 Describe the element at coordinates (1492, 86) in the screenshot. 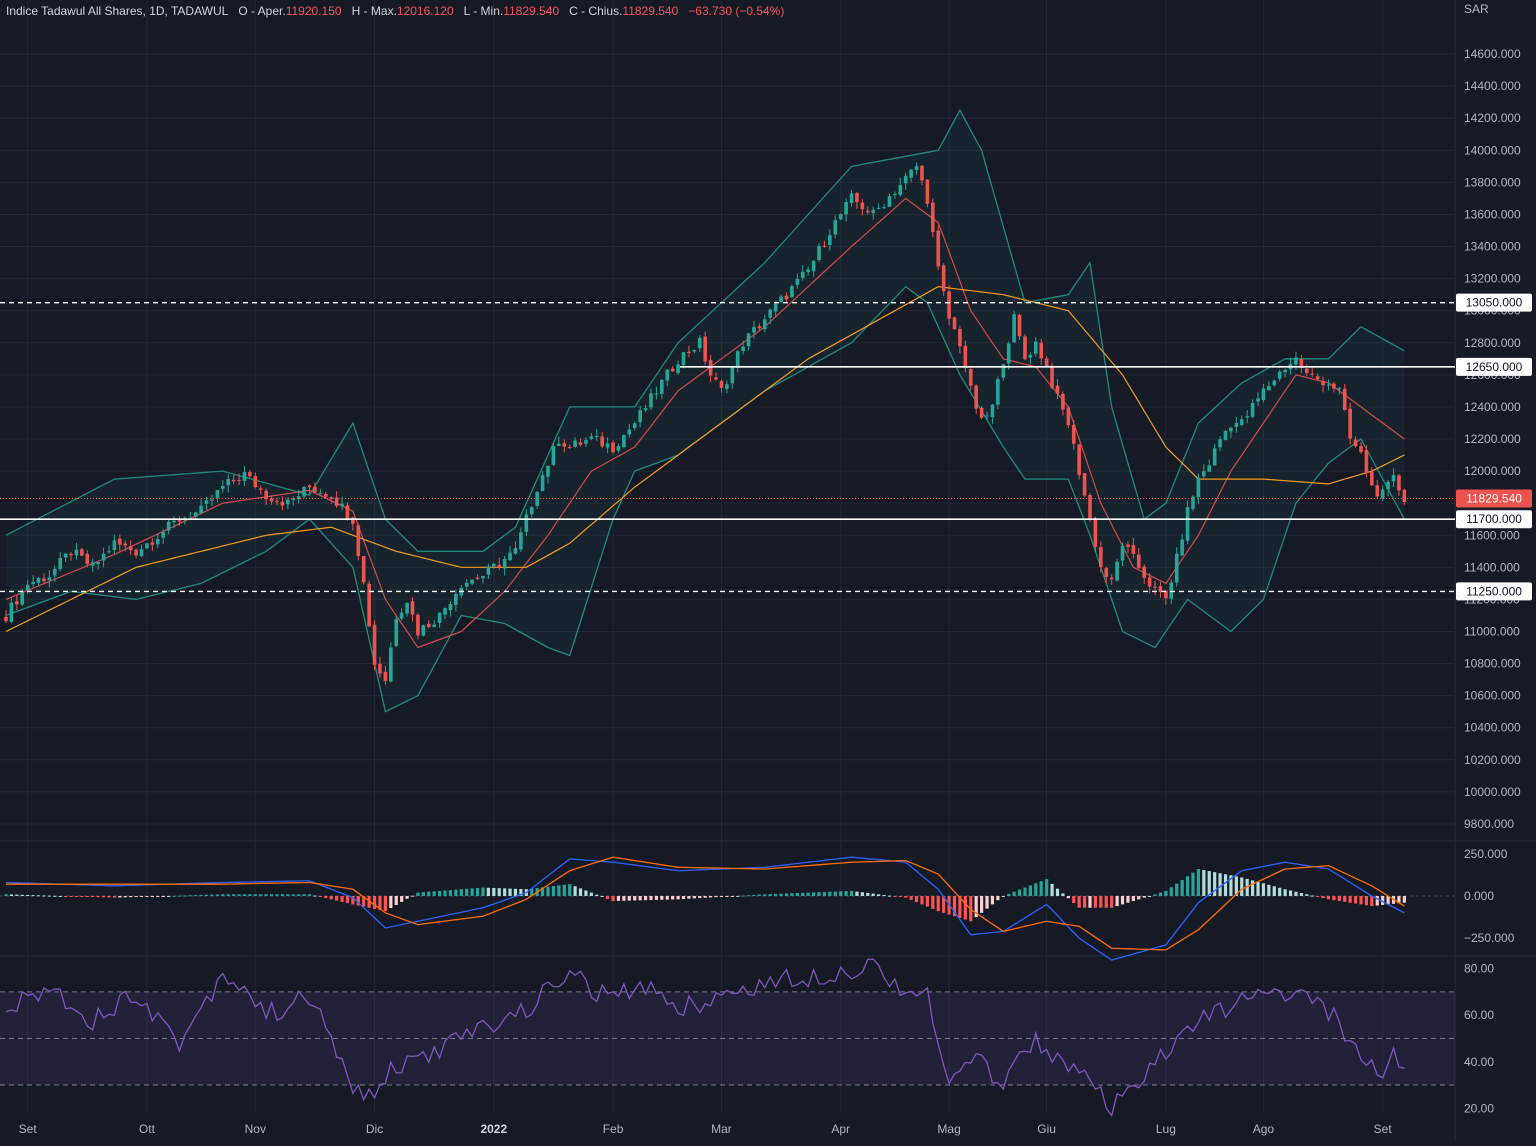

I see `price-tick-label: 14400.000` at that location.